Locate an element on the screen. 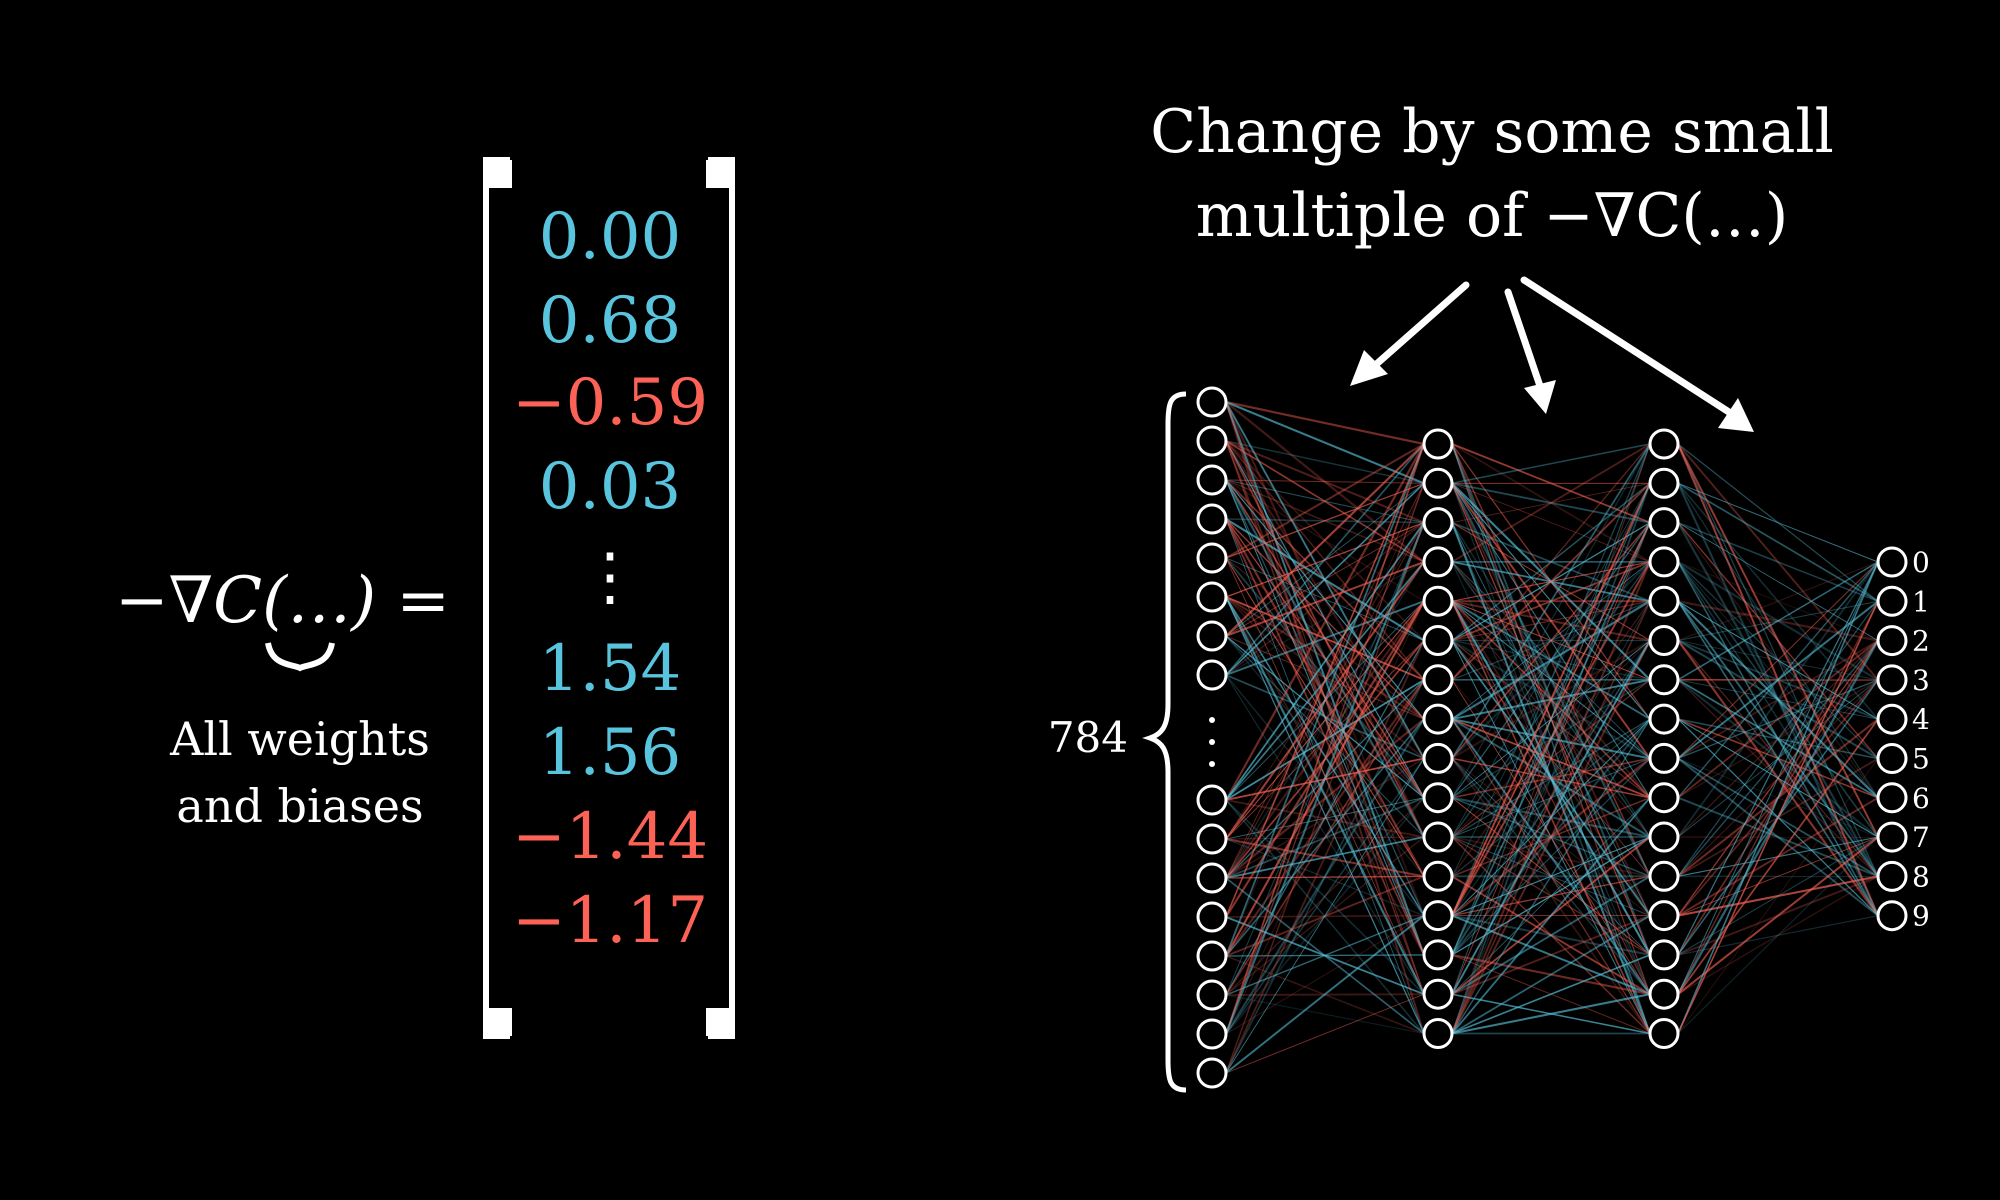 The image size is (2000, 1200). output-digit-label: 5 is located at coordinates (1921, 759).